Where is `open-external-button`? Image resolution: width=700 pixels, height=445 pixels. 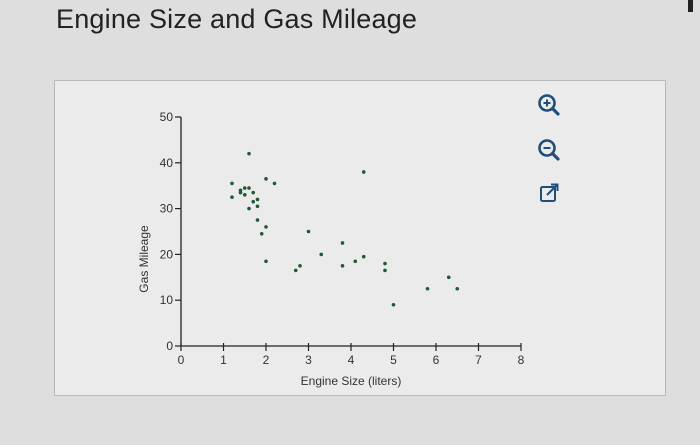
open-external-button is located at coordinates (549, 193).